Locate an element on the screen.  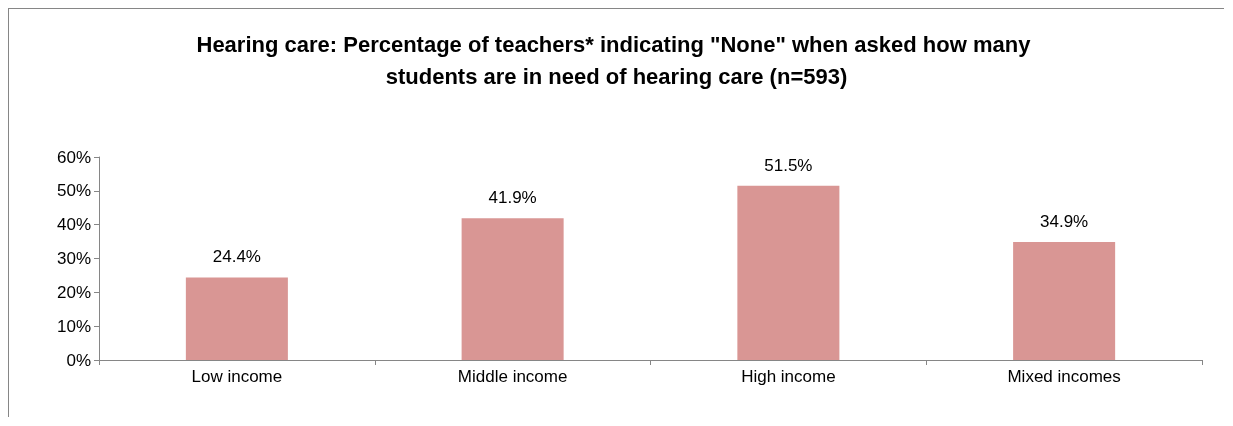
data-label: 34.9% is located at coordinates (1064, 221).